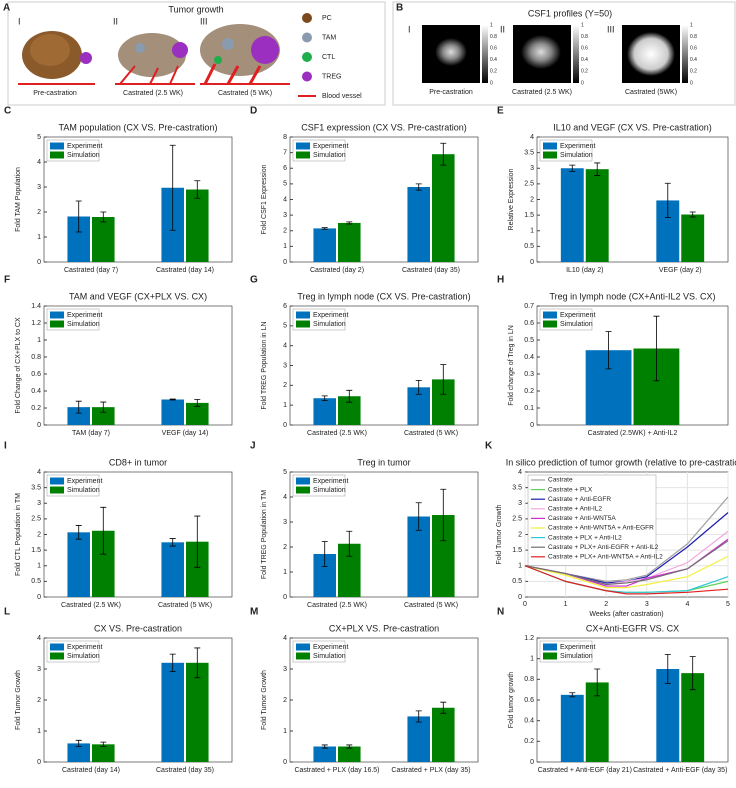  I want to click on image-caption: Castrated (2.5 WK), so click(542, 92).